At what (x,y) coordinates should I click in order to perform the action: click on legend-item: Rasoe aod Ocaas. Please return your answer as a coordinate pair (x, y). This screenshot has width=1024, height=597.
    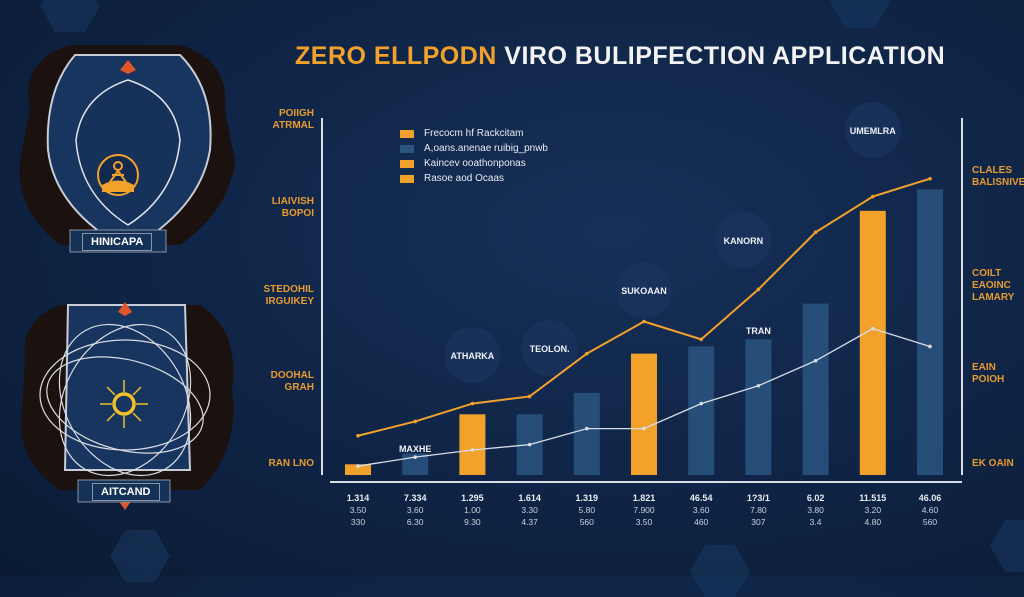
    Looking at the image, I should click on (474, 178).